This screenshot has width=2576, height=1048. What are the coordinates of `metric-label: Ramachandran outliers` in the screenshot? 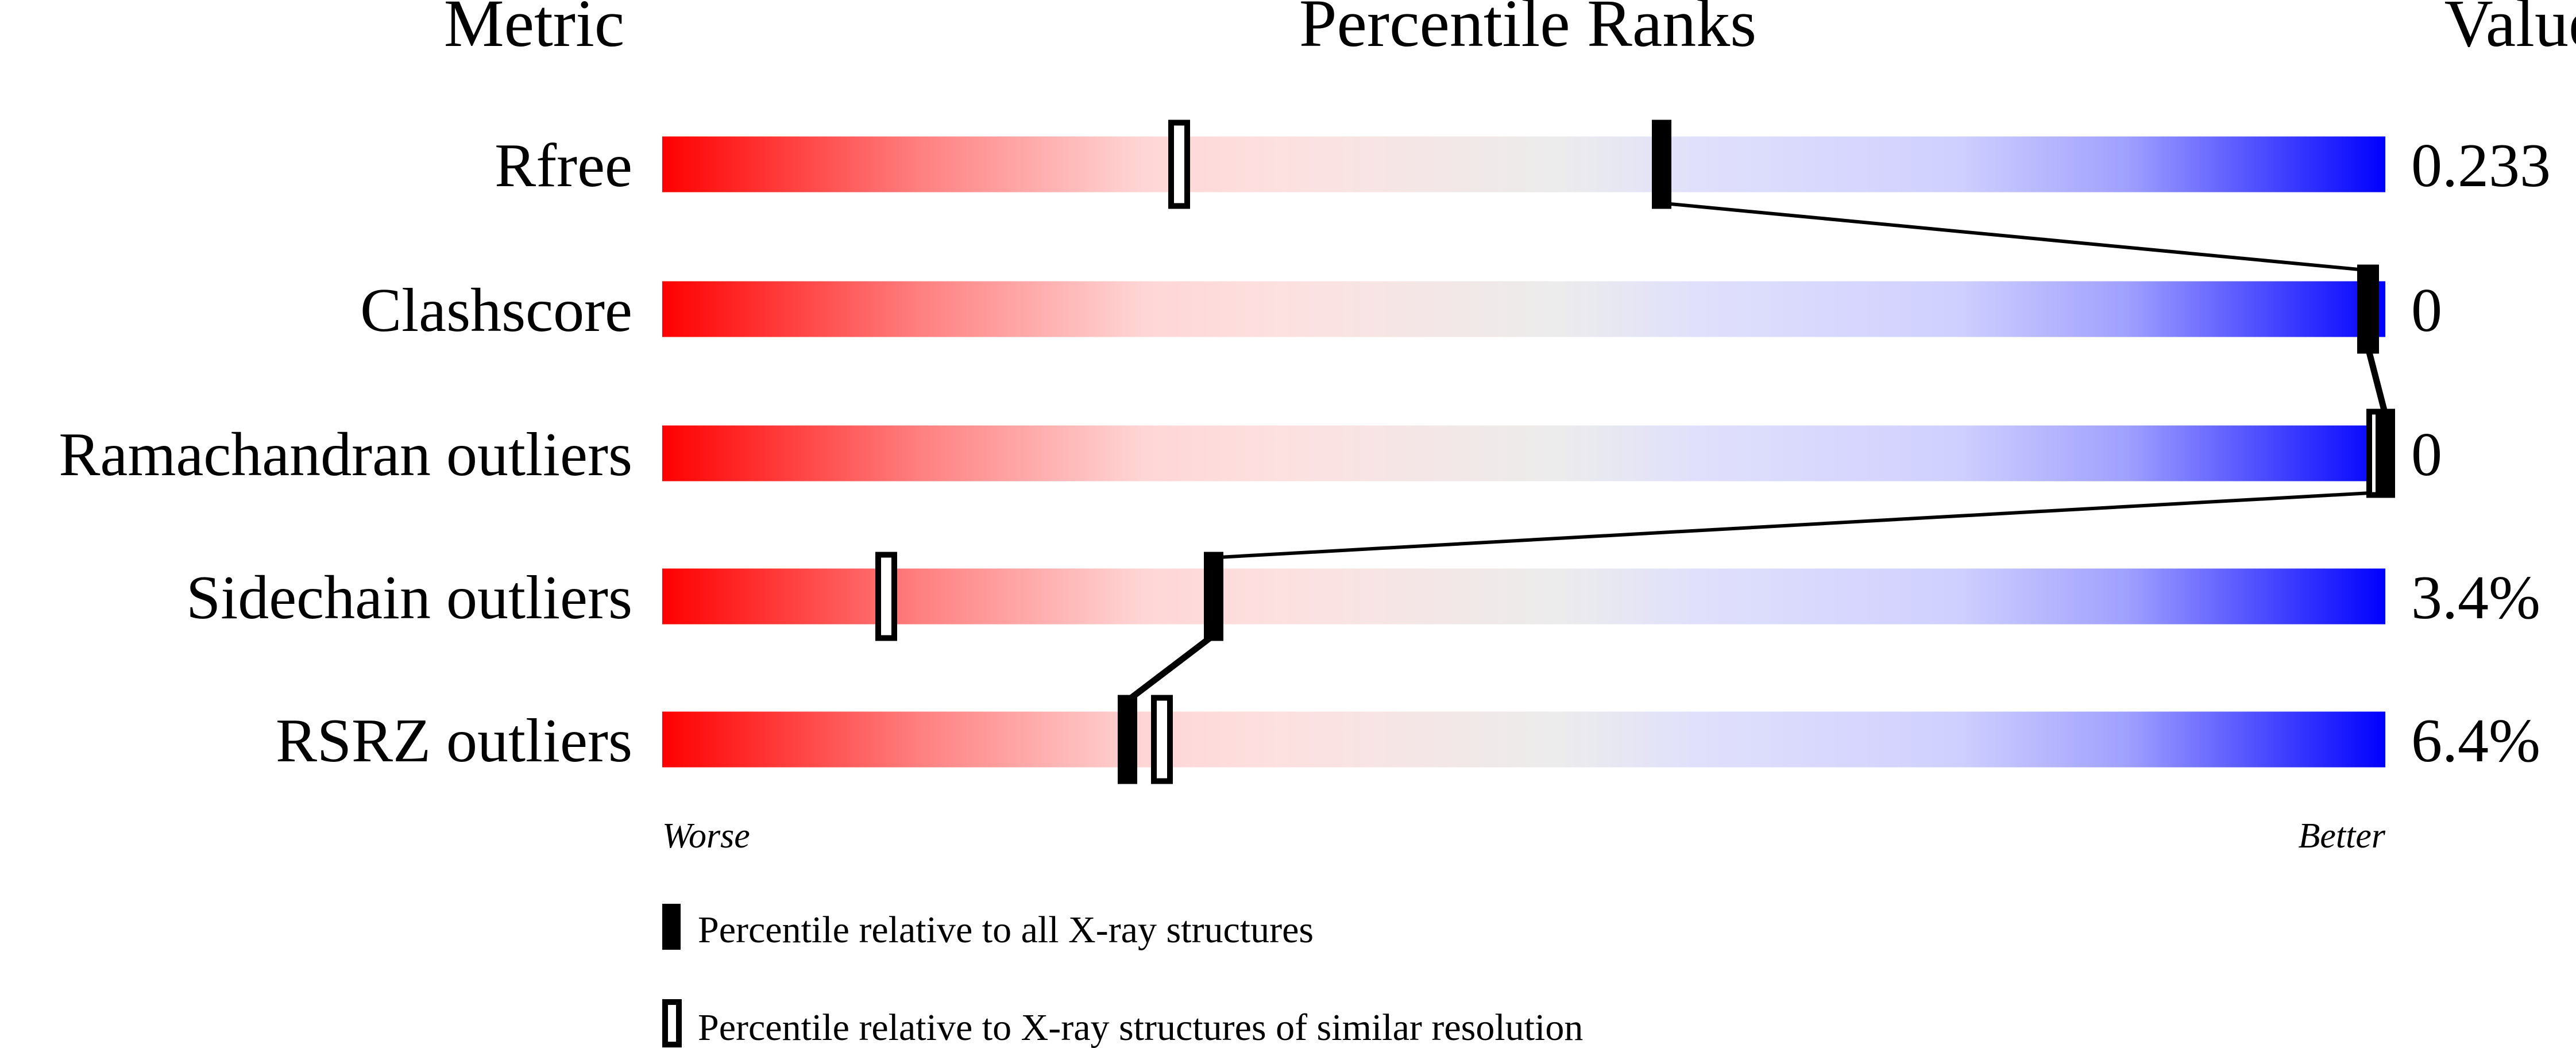 It's located at (345, 455).